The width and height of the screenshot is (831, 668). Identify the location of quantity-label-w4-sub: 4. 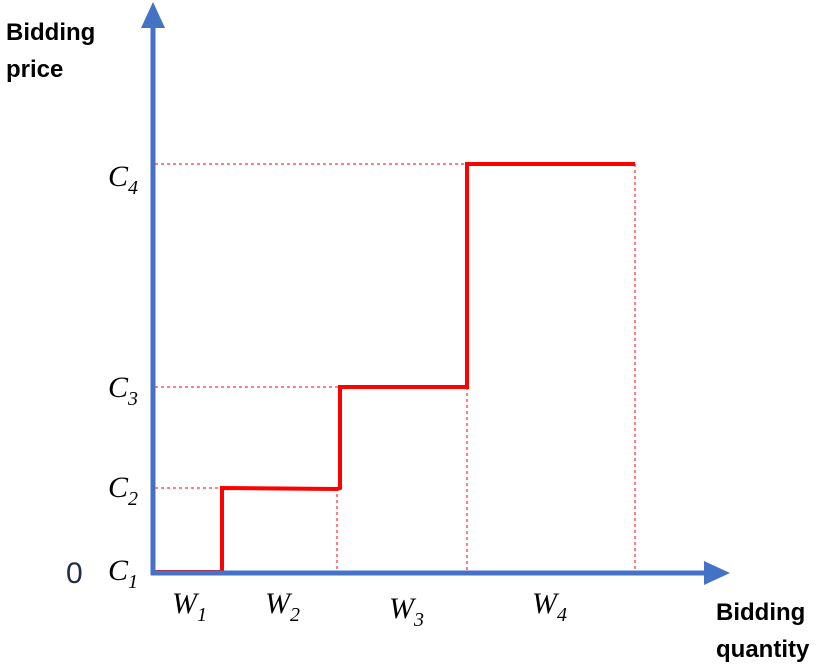
(562, 615).